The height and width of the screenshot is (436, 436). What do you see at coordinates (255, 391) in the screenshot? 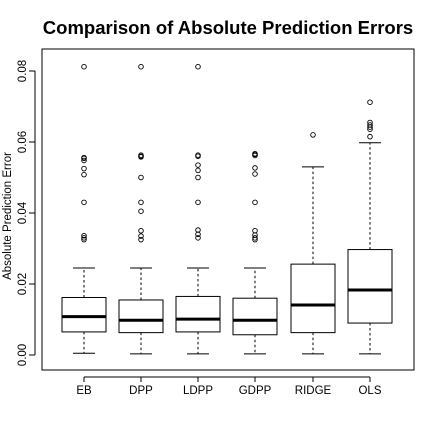
I see `x-tick-label-gdpp: GDPP` at bounding box center [255, 391].